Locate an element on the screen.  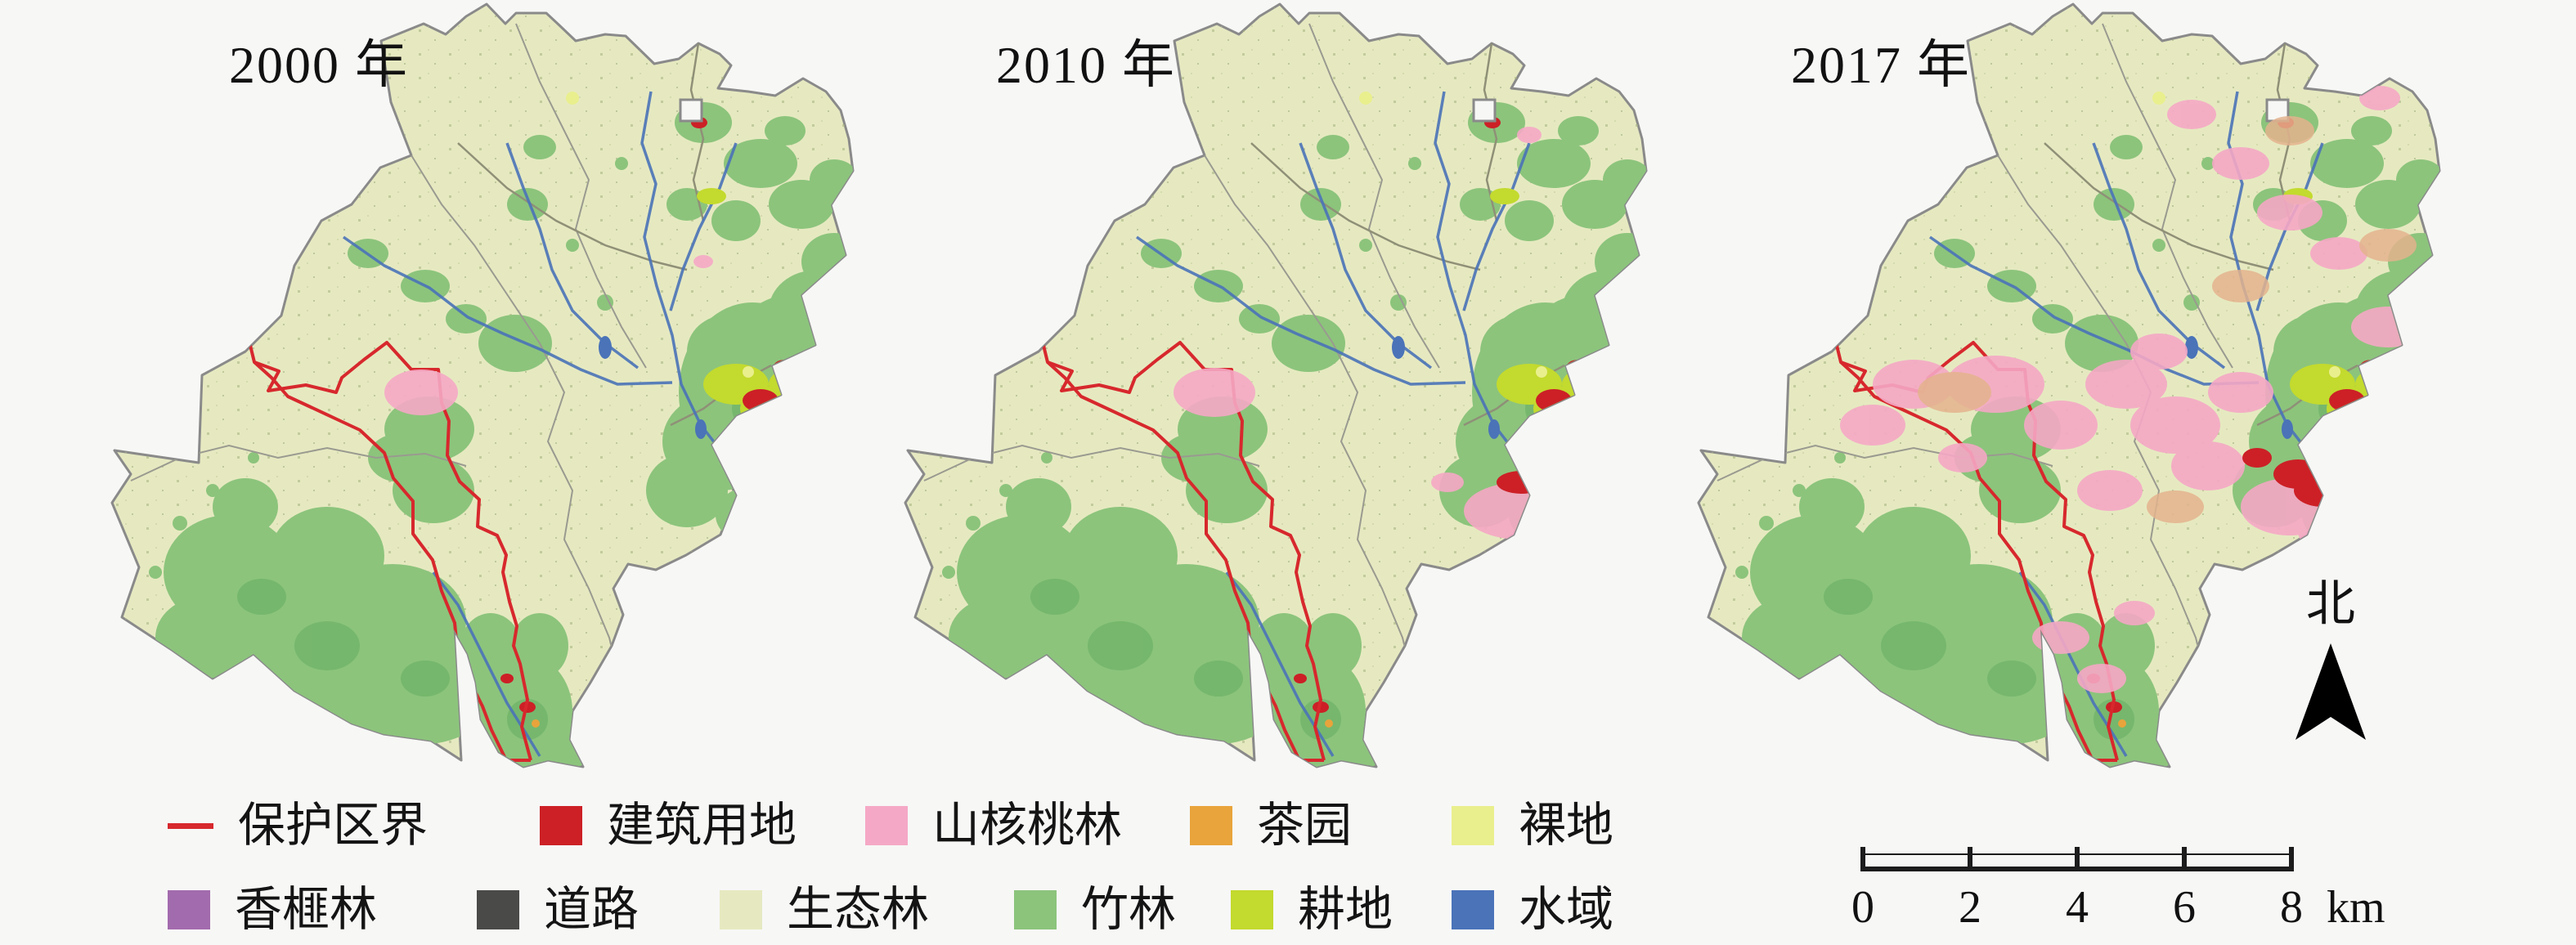
legend-label: 建筑用地 is located at coordinates (702, 826).